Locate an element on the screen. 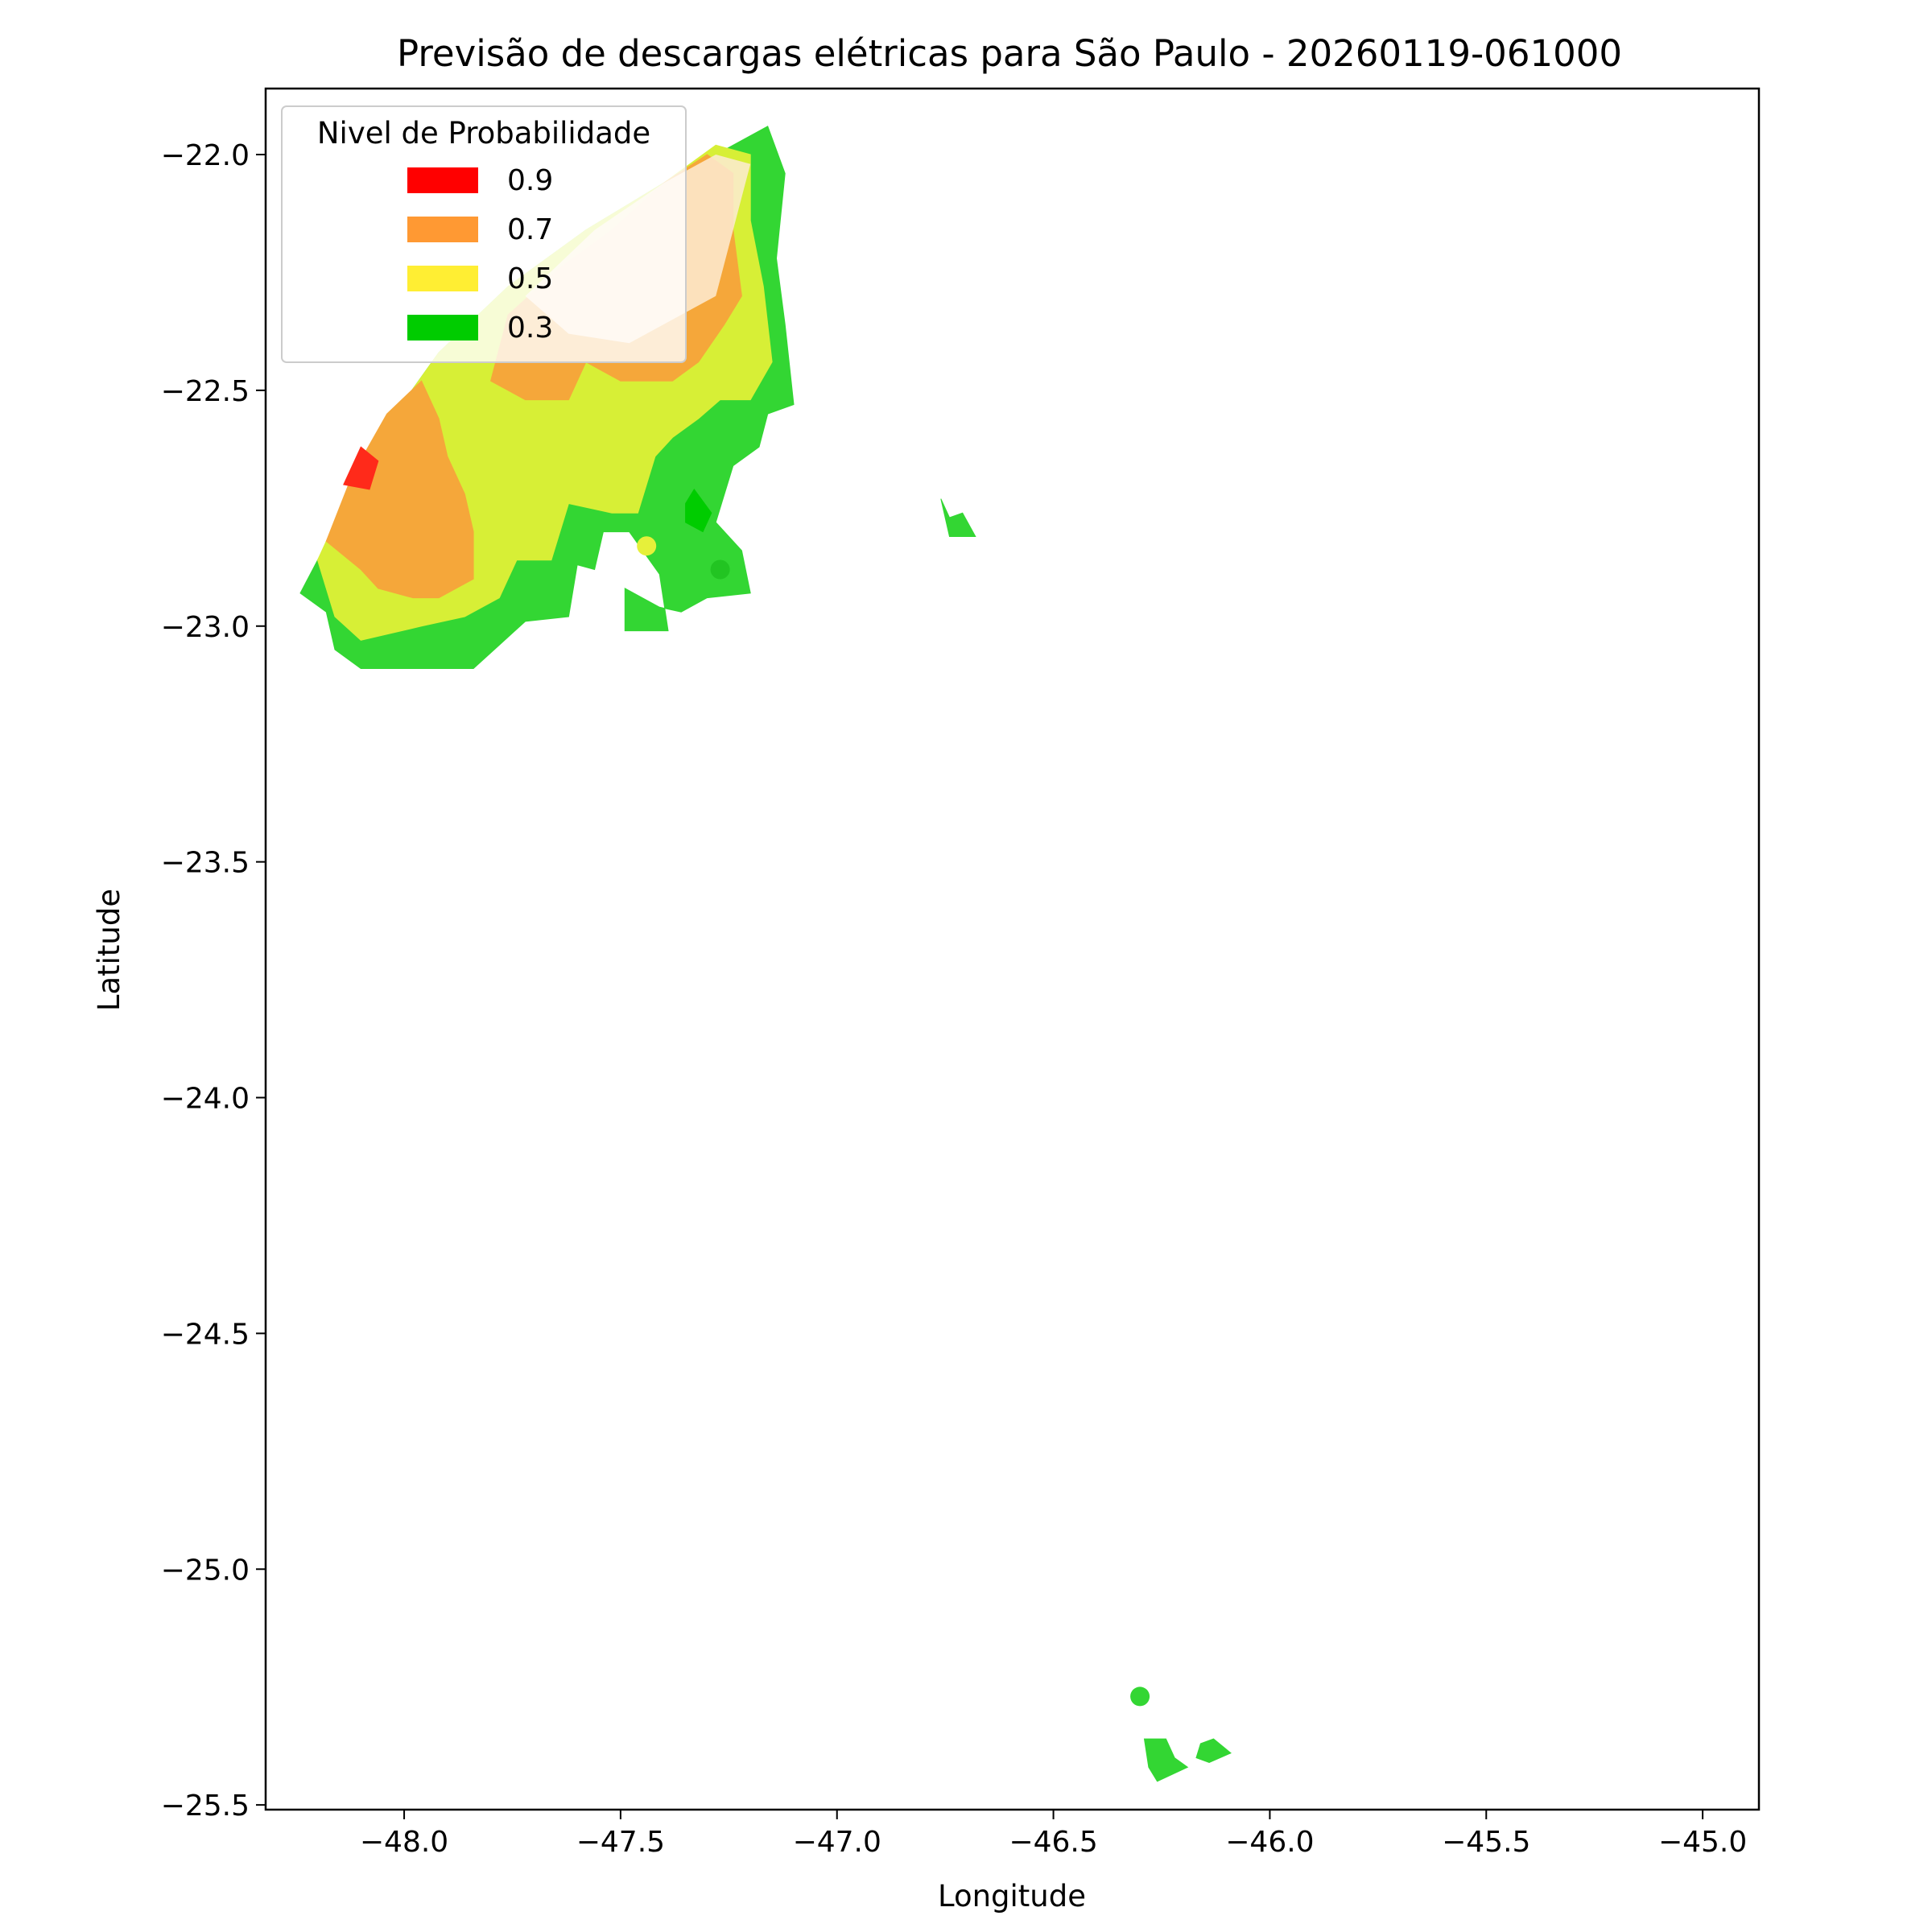 Image resolution: width=1932 pixels, height=1932 pixels. legend-label: 0.9 is located at coordinates (530, 180).